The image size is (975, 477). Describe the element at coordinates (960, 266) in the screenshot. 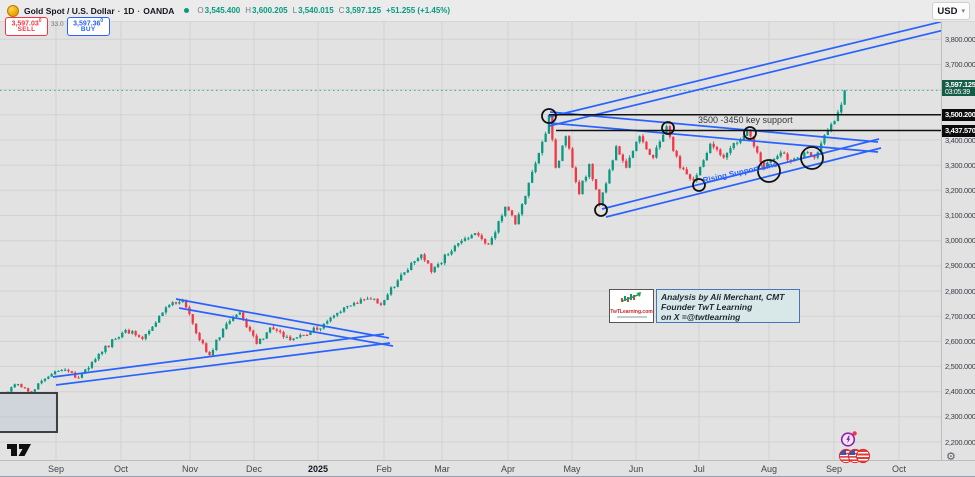

I see `price-axis-label: 2,900.000` at that location.